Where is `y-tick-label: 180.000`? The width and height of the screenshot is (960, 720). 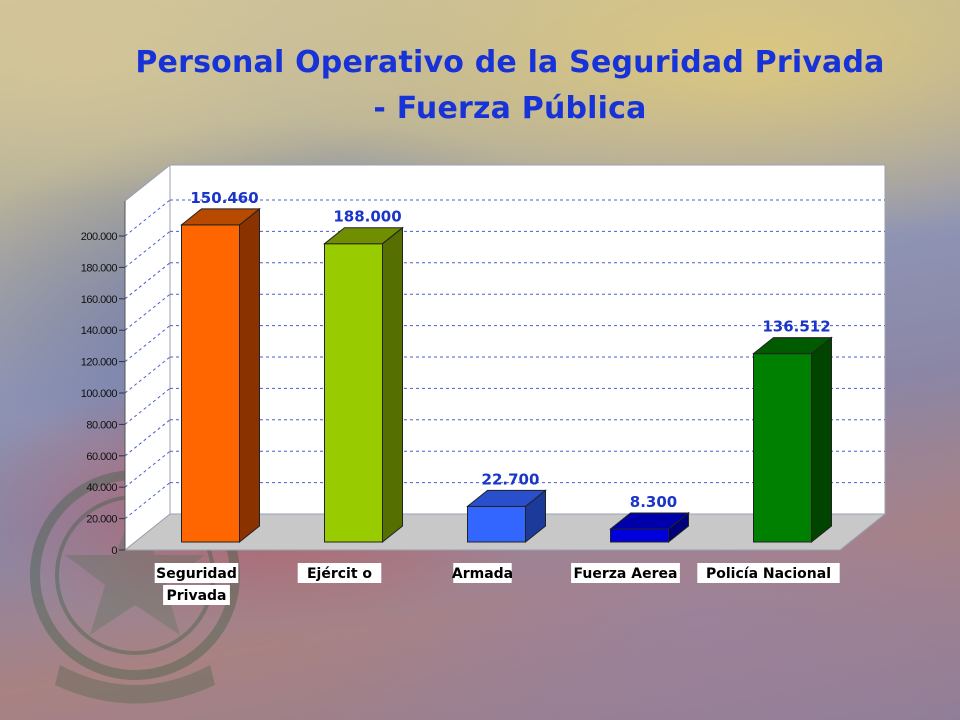
y-tick-label: 180.000 is located at coordinates (99, 268).